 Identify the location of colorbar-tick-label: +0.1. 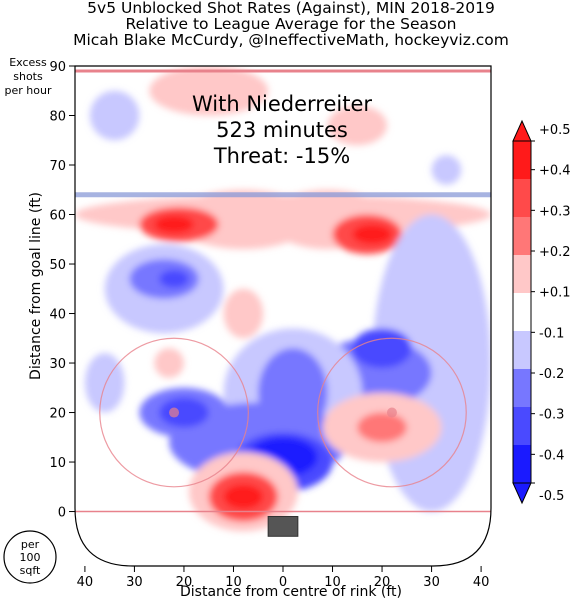
(555, 293).